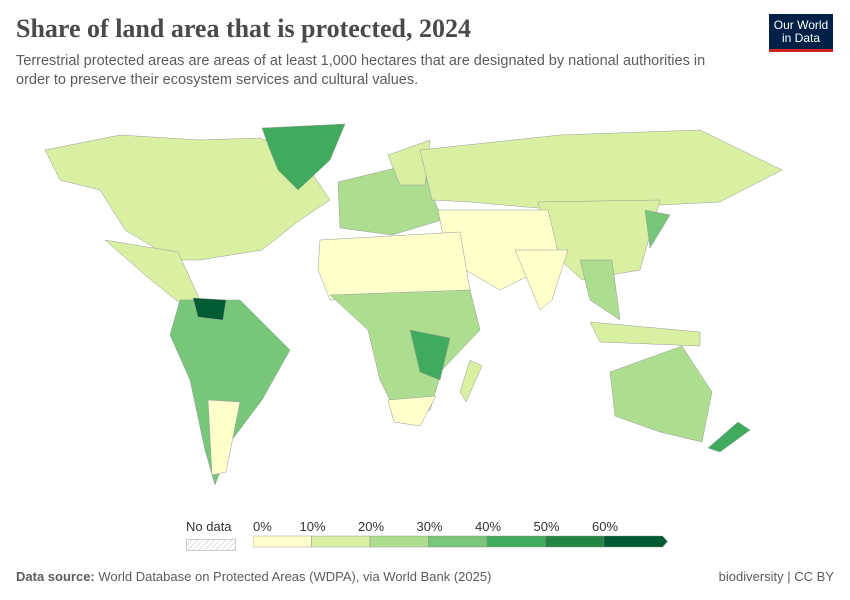 The height and width of the screenshot is (600, 850). What do you see at coordinates (729, 437) in the screenshot?
I see `region-new-zealand` at bounding box center [729, 437].